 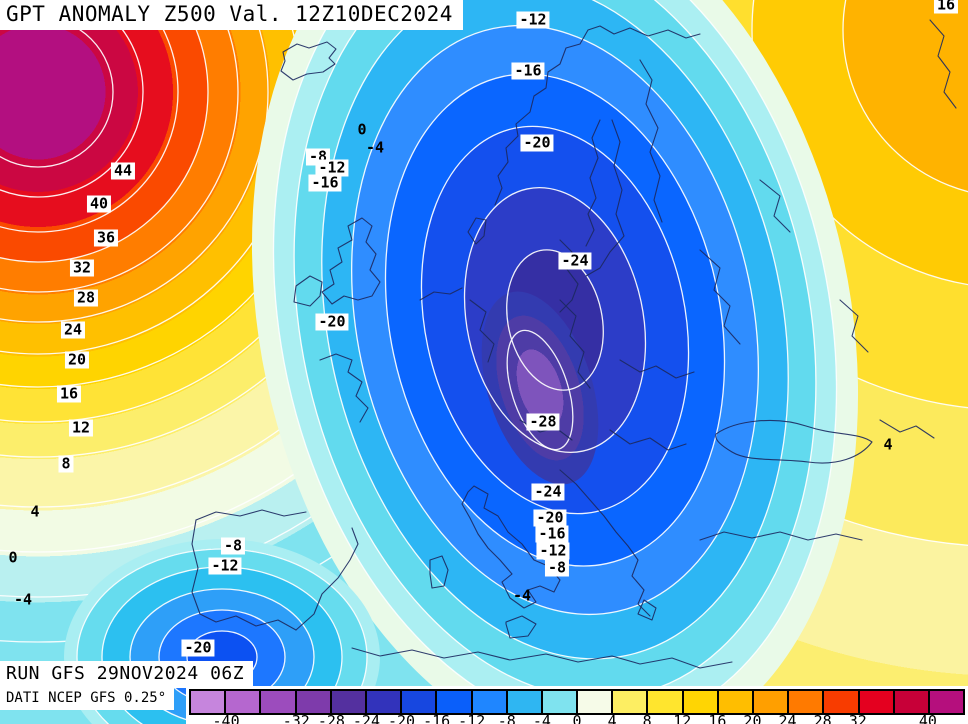 What do you see at coordinates (73, 330) in the screenshot?
I see `contour-label: 24` at bounding box center [73, 330].